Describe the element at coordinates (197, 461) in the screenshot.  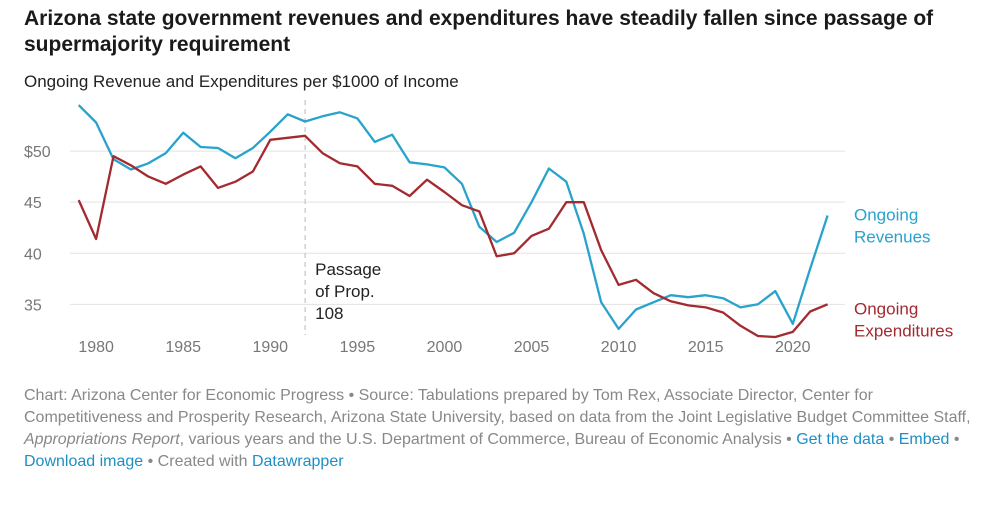
I see `footer-sep-3: • Created with` at that location.